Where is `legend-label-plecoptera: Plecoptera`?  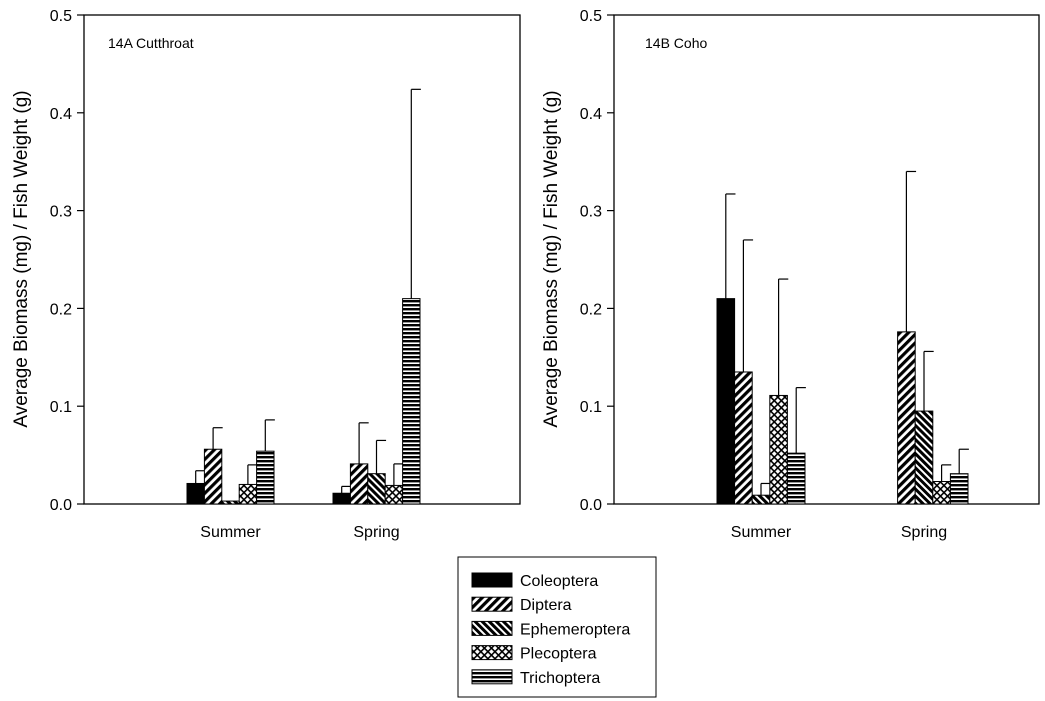
legend-label-plecoptera: Plecoptera is located at coordinates (558, 654).